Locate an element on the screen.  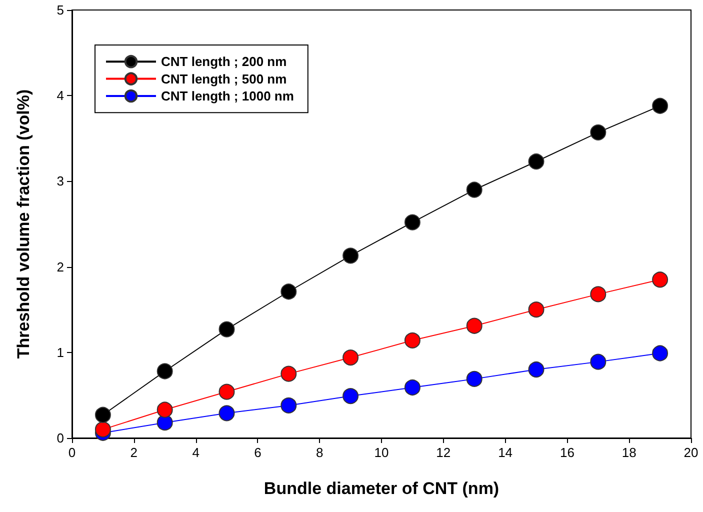
legend-label: CNT length ; 1000 nm is located at coordinates (227, 96).